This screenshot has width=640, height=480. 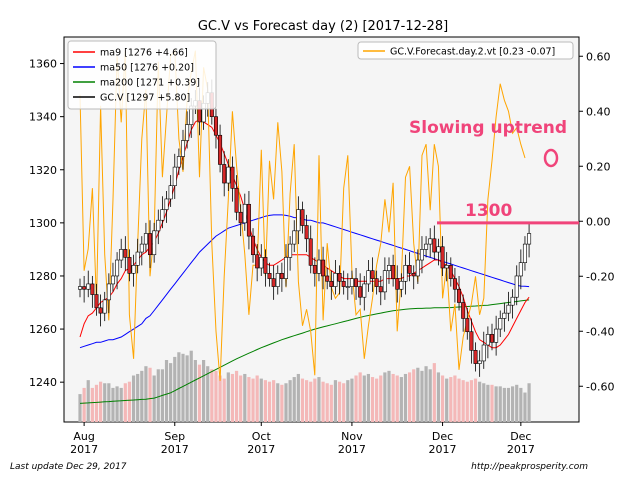 What do you see at coordinates (494, 171) in the screenshot?
I see `annotations: Slowing uptrend 1300` at bounding box center [494, 171].